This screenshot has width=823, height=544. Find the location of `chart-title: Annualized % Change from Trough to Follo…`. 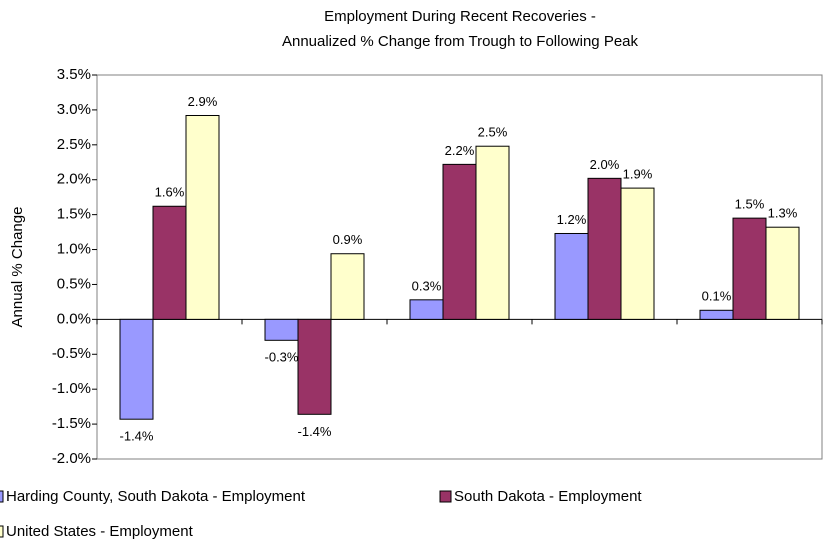

chart-title: Annualized % Change from Trough to Follo… is located at coordinates (460, 41).